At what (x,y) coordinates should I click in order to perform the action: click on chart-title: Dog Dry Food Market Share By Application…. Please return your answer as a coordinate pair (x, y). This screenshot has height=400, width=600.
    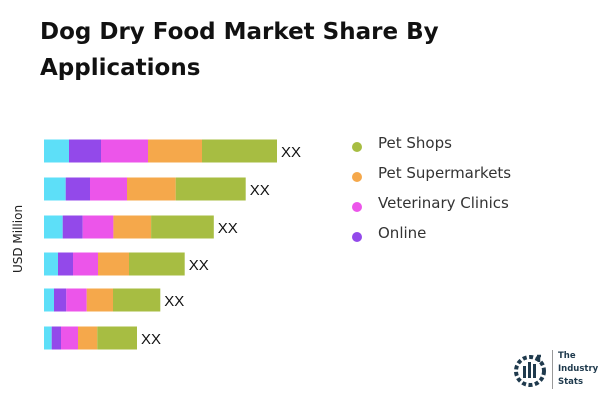
    Looking at the image, I should click on (239, 50).